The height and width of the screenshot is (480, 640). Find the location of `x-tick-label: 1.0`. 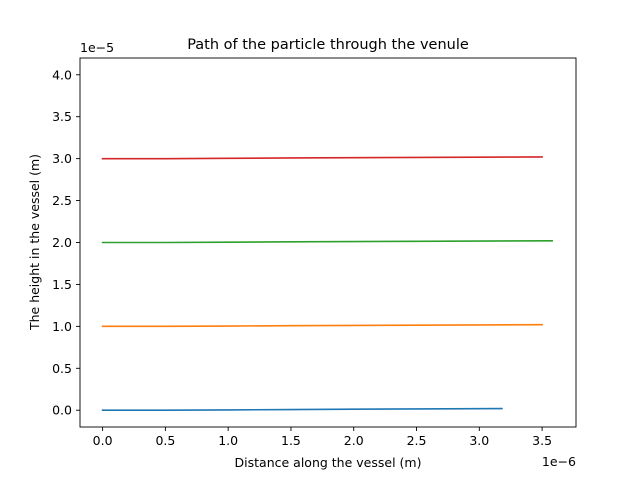

x-tick-label: 1.0 is located at coordinates (228, 440).